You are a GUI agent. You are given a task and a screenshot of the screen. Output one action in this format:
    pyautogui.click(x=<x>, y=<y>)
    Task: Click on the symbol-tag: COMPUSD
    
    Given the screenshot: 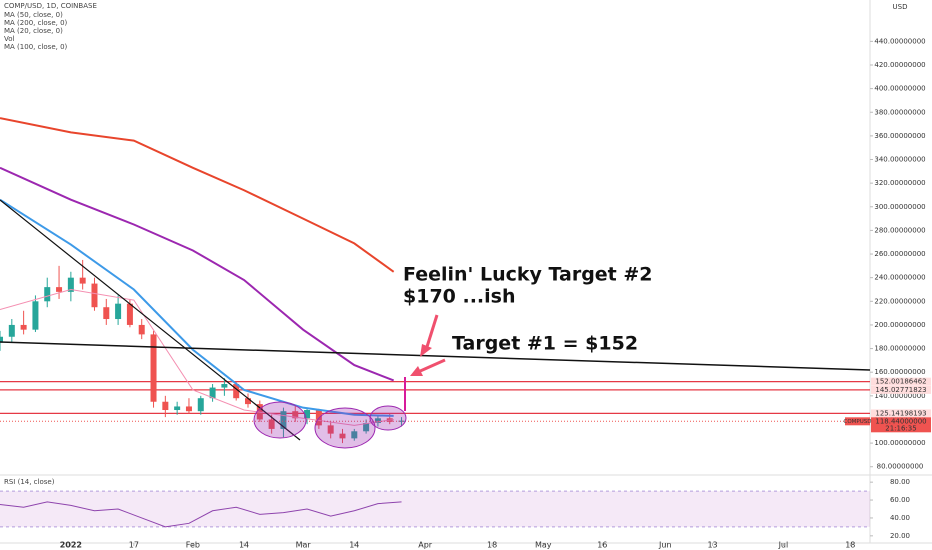 What is the action you would take?
    pyautogui.click(x=858, y=422)
    